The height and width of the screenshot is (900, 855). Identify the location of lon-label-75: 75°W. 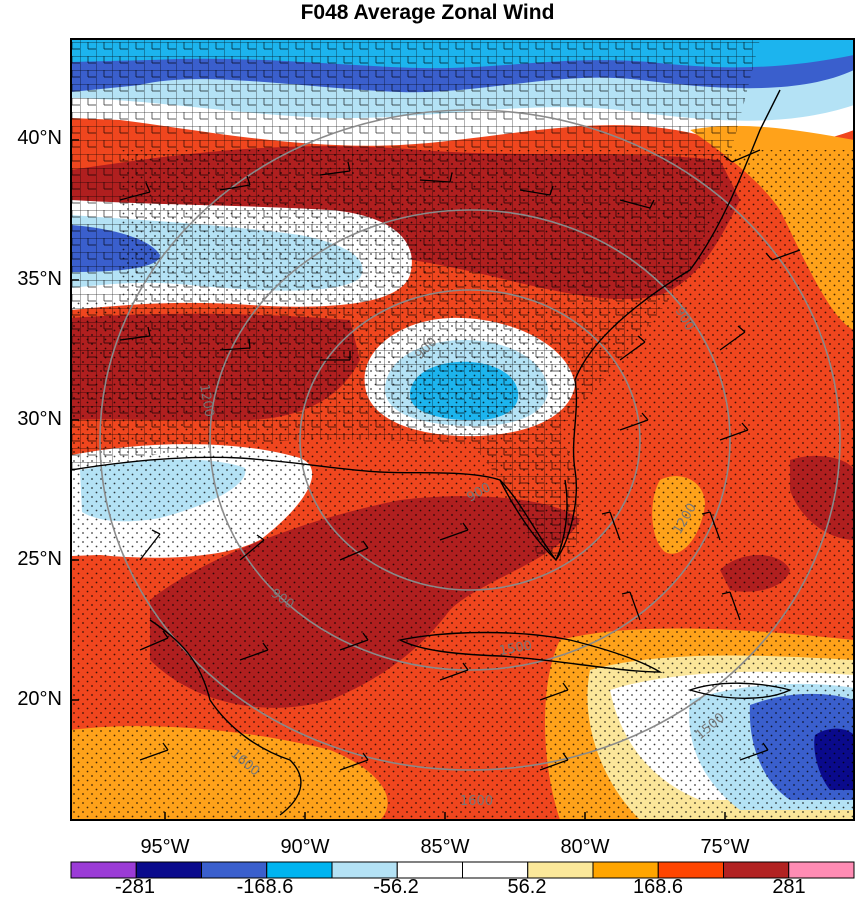
(725, 847).